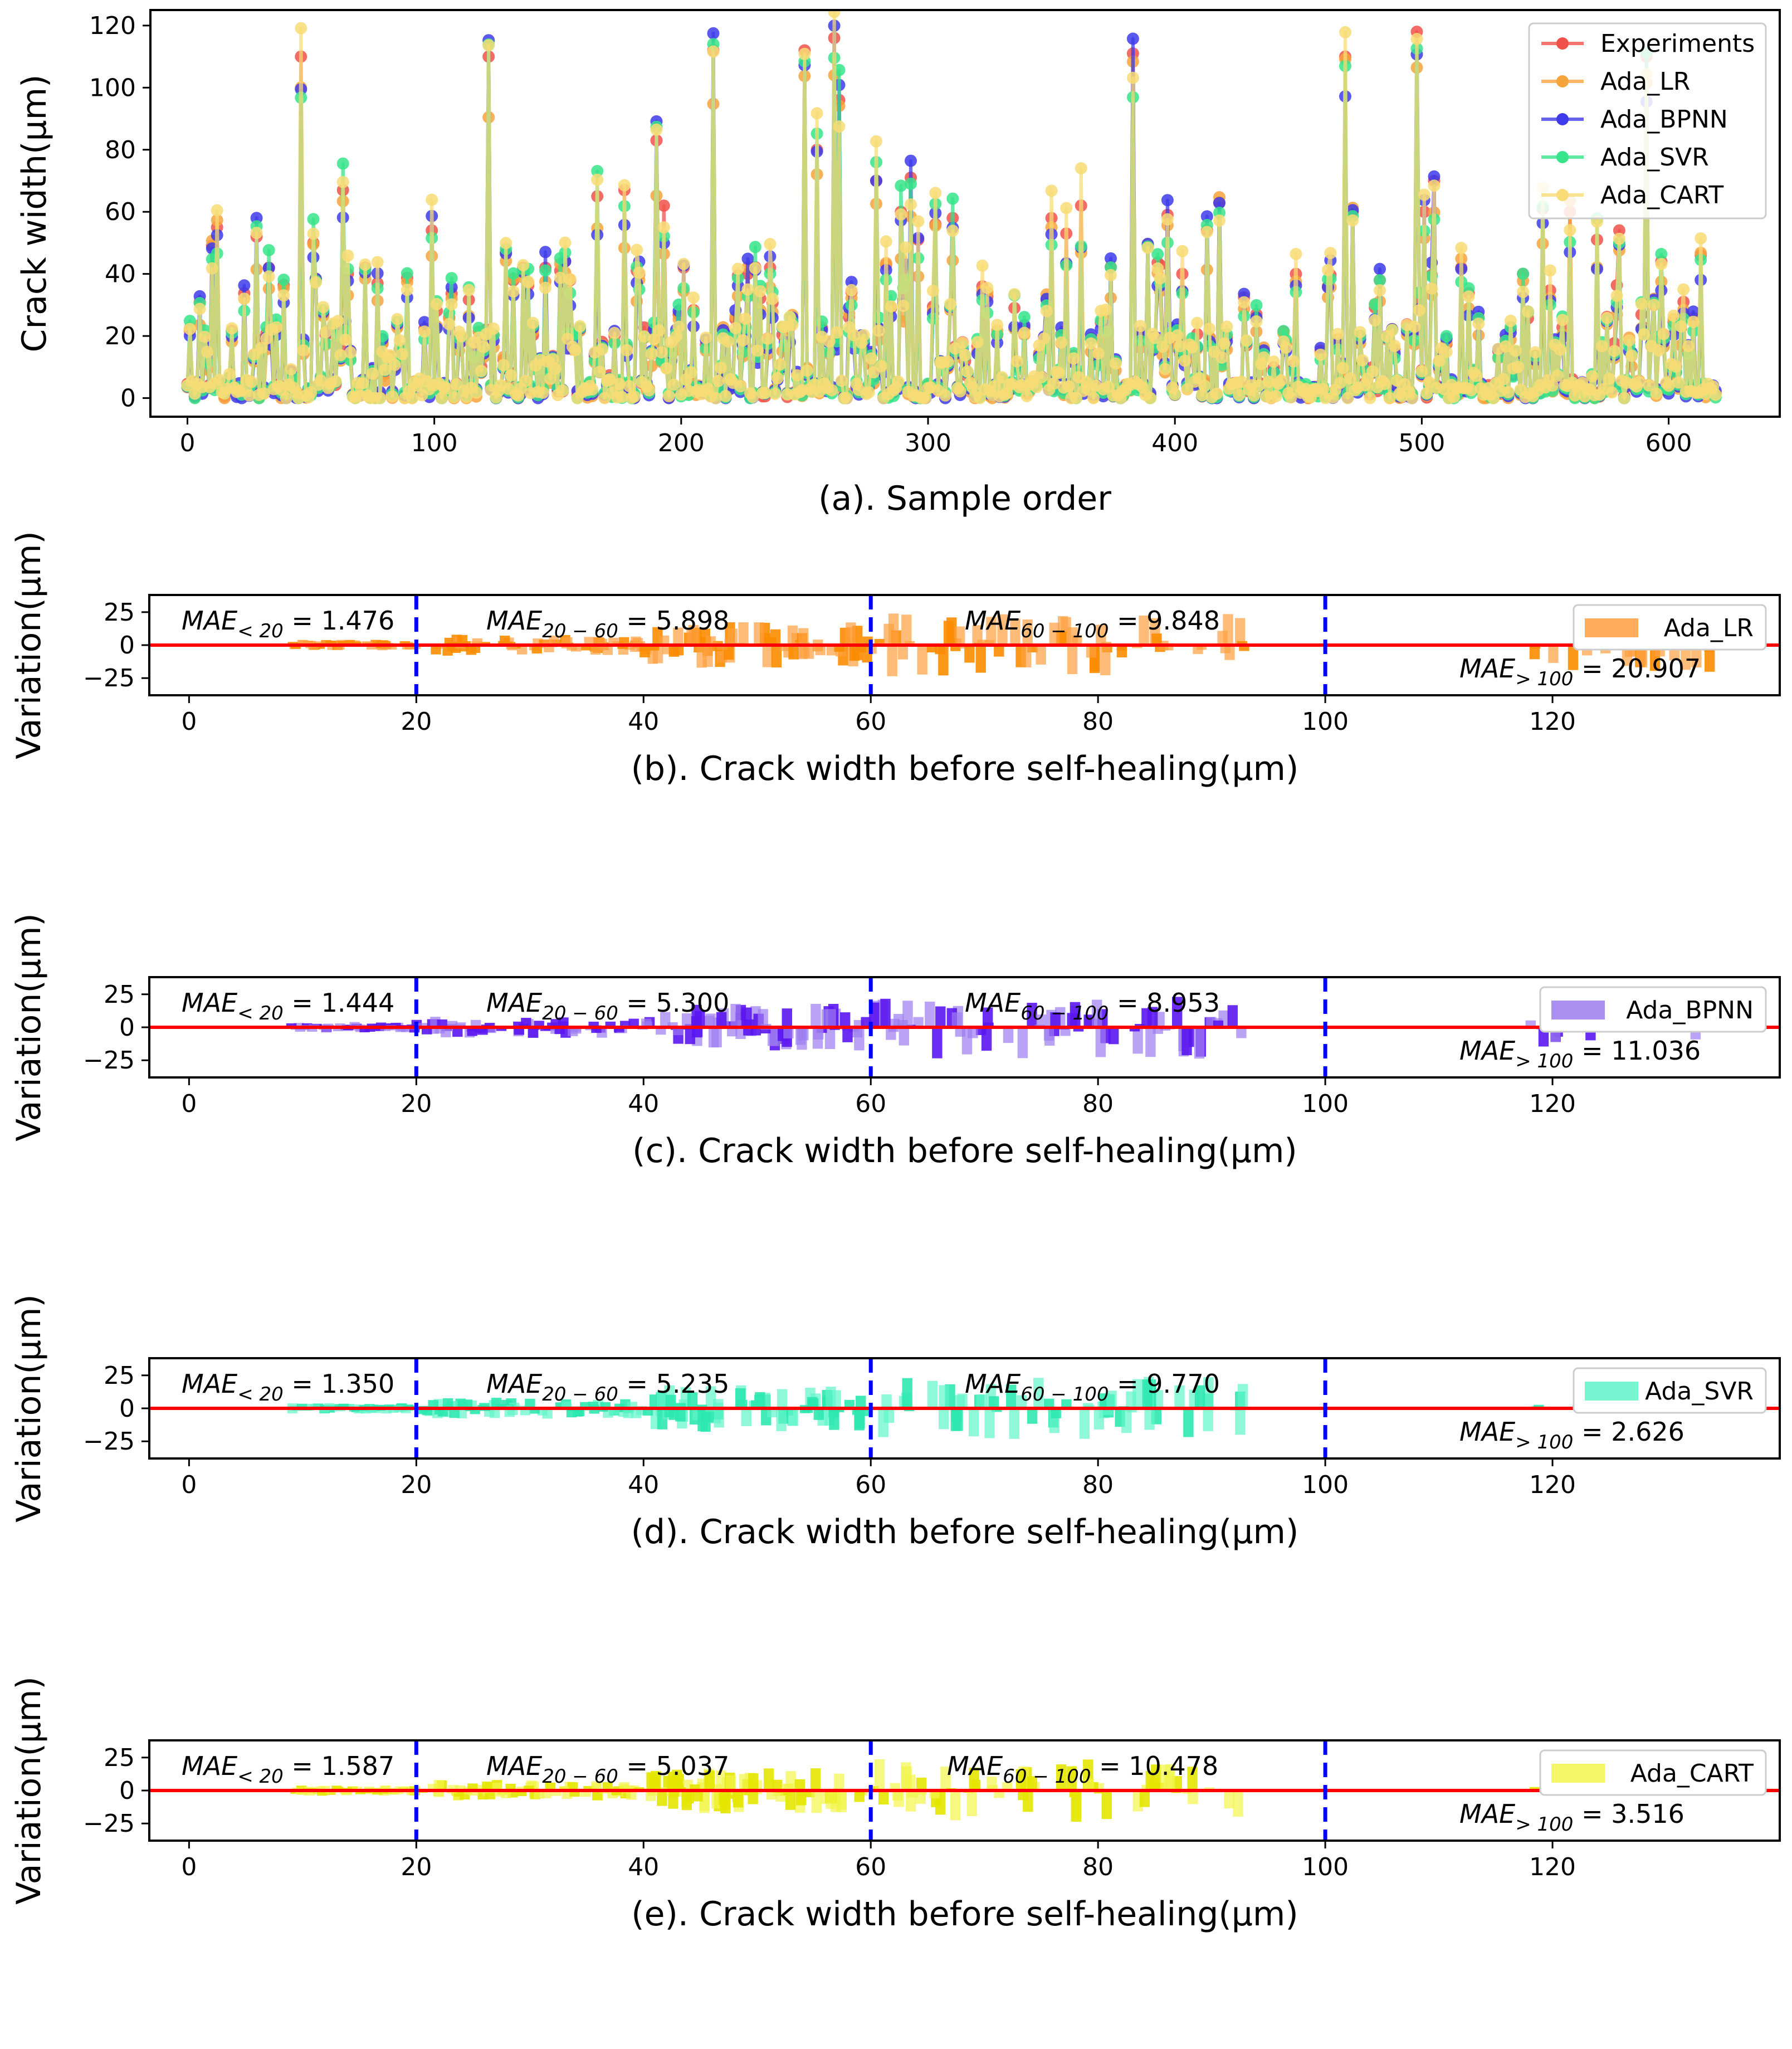 The width and height of the screenshot is (1792, 2049). Describe the element at coordinates (1699, 1391) in the screenshot. I see `legend-label: Ada_SVR` at that location.